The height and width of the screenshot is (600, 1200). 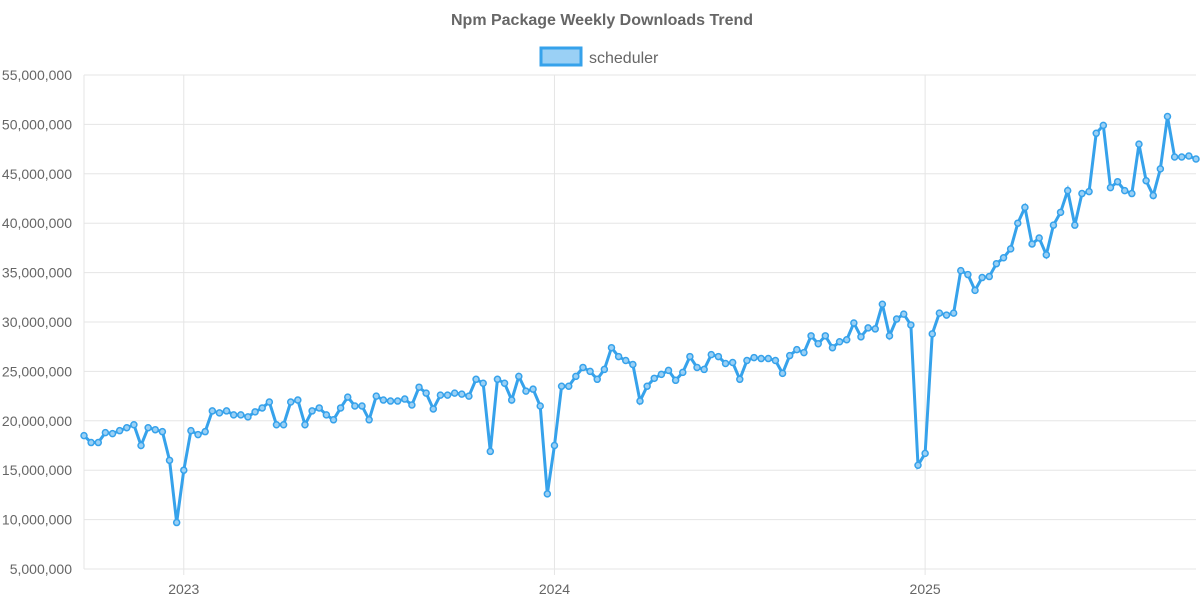 What do you see at coordinates (624, 58) in the screenshot?
I see `legend-label: scheduler` at bounding box center [624, 58].